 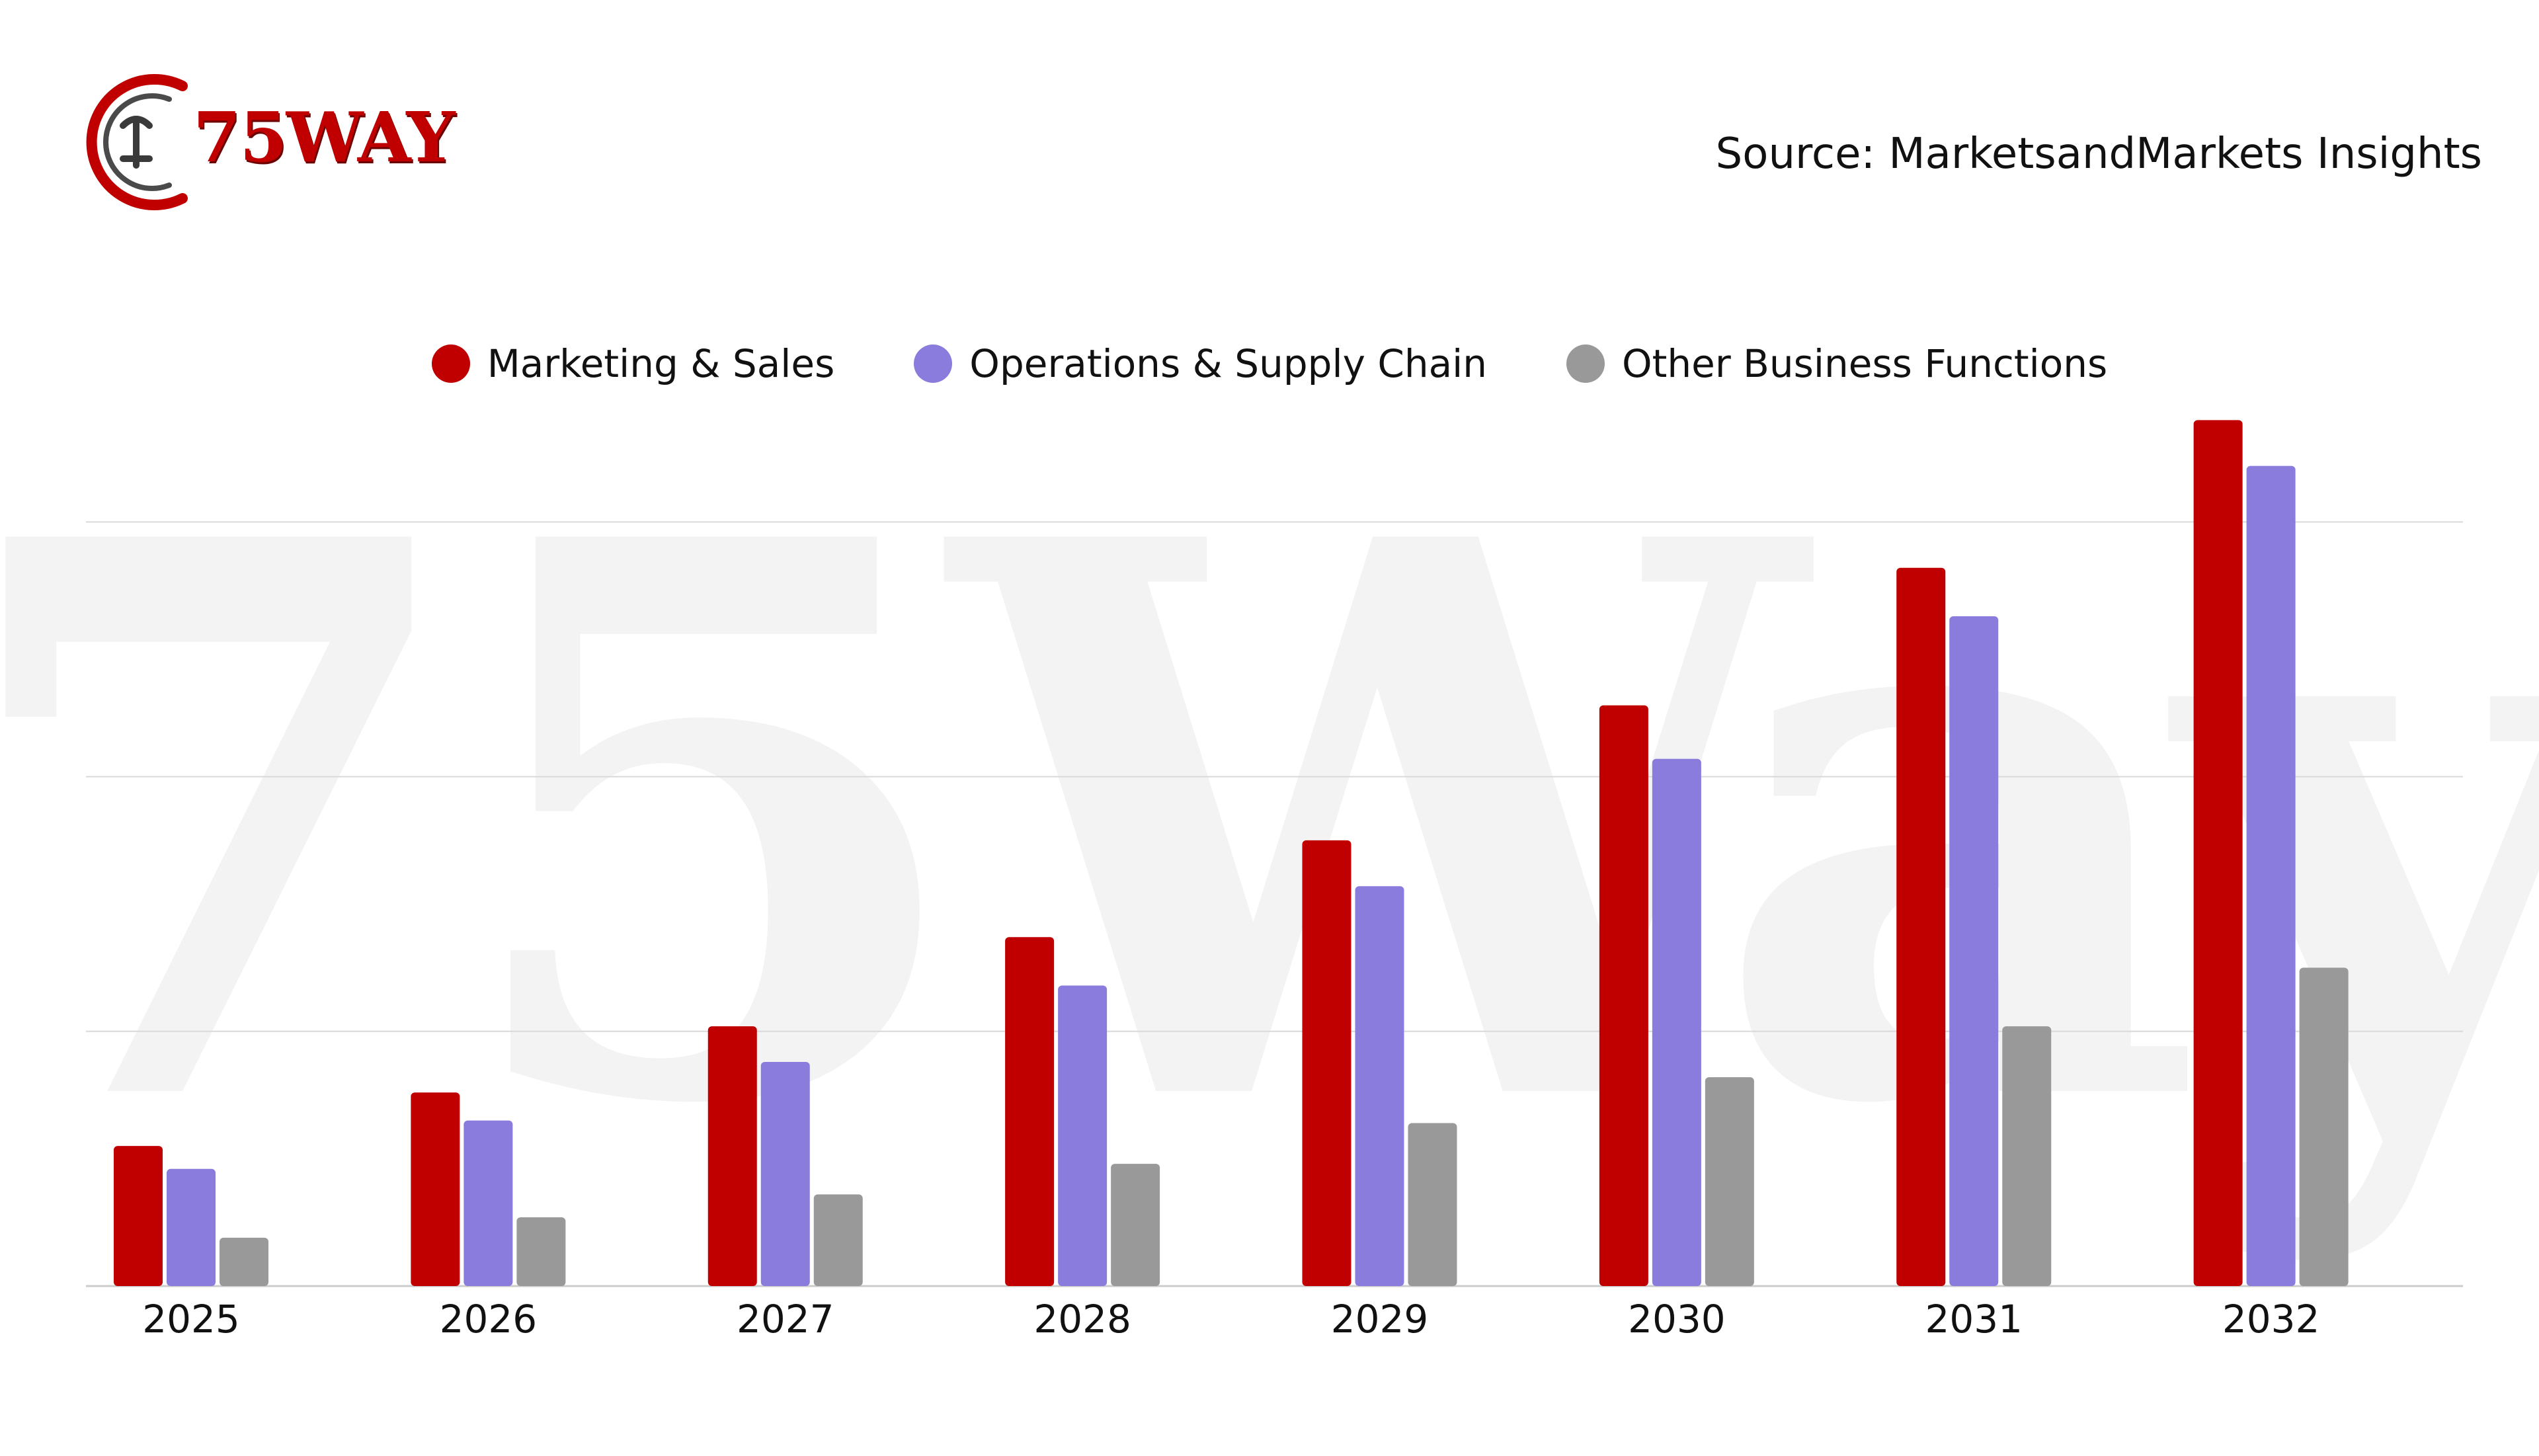 What do you see at coordinates (244, 1261) in the screenshot?
I see `bar-other-business-functions-2025` at bounding box center [244, 1261].